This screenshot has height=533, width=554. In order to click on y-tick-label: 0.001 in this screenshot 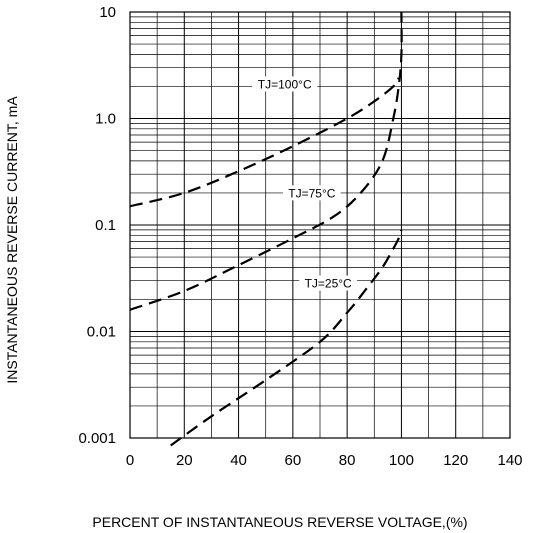, I will do `click(97, 438)`.